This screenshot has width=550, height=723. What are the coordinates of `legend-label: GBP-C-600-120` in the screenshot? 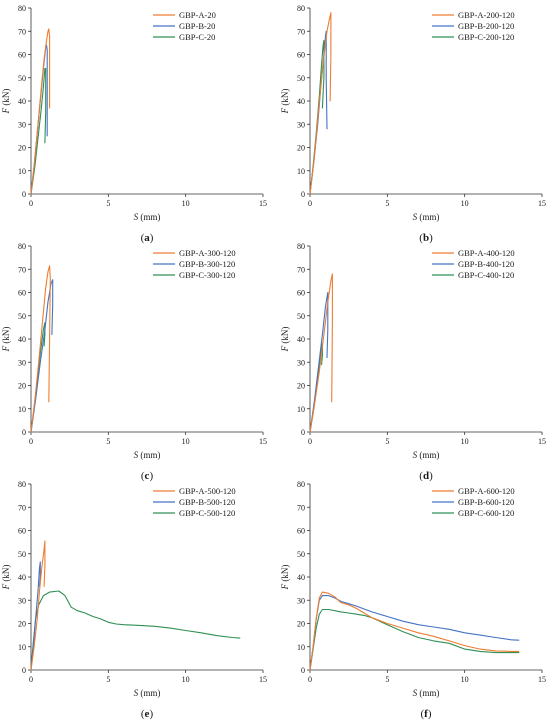 It's located at (486, 513).